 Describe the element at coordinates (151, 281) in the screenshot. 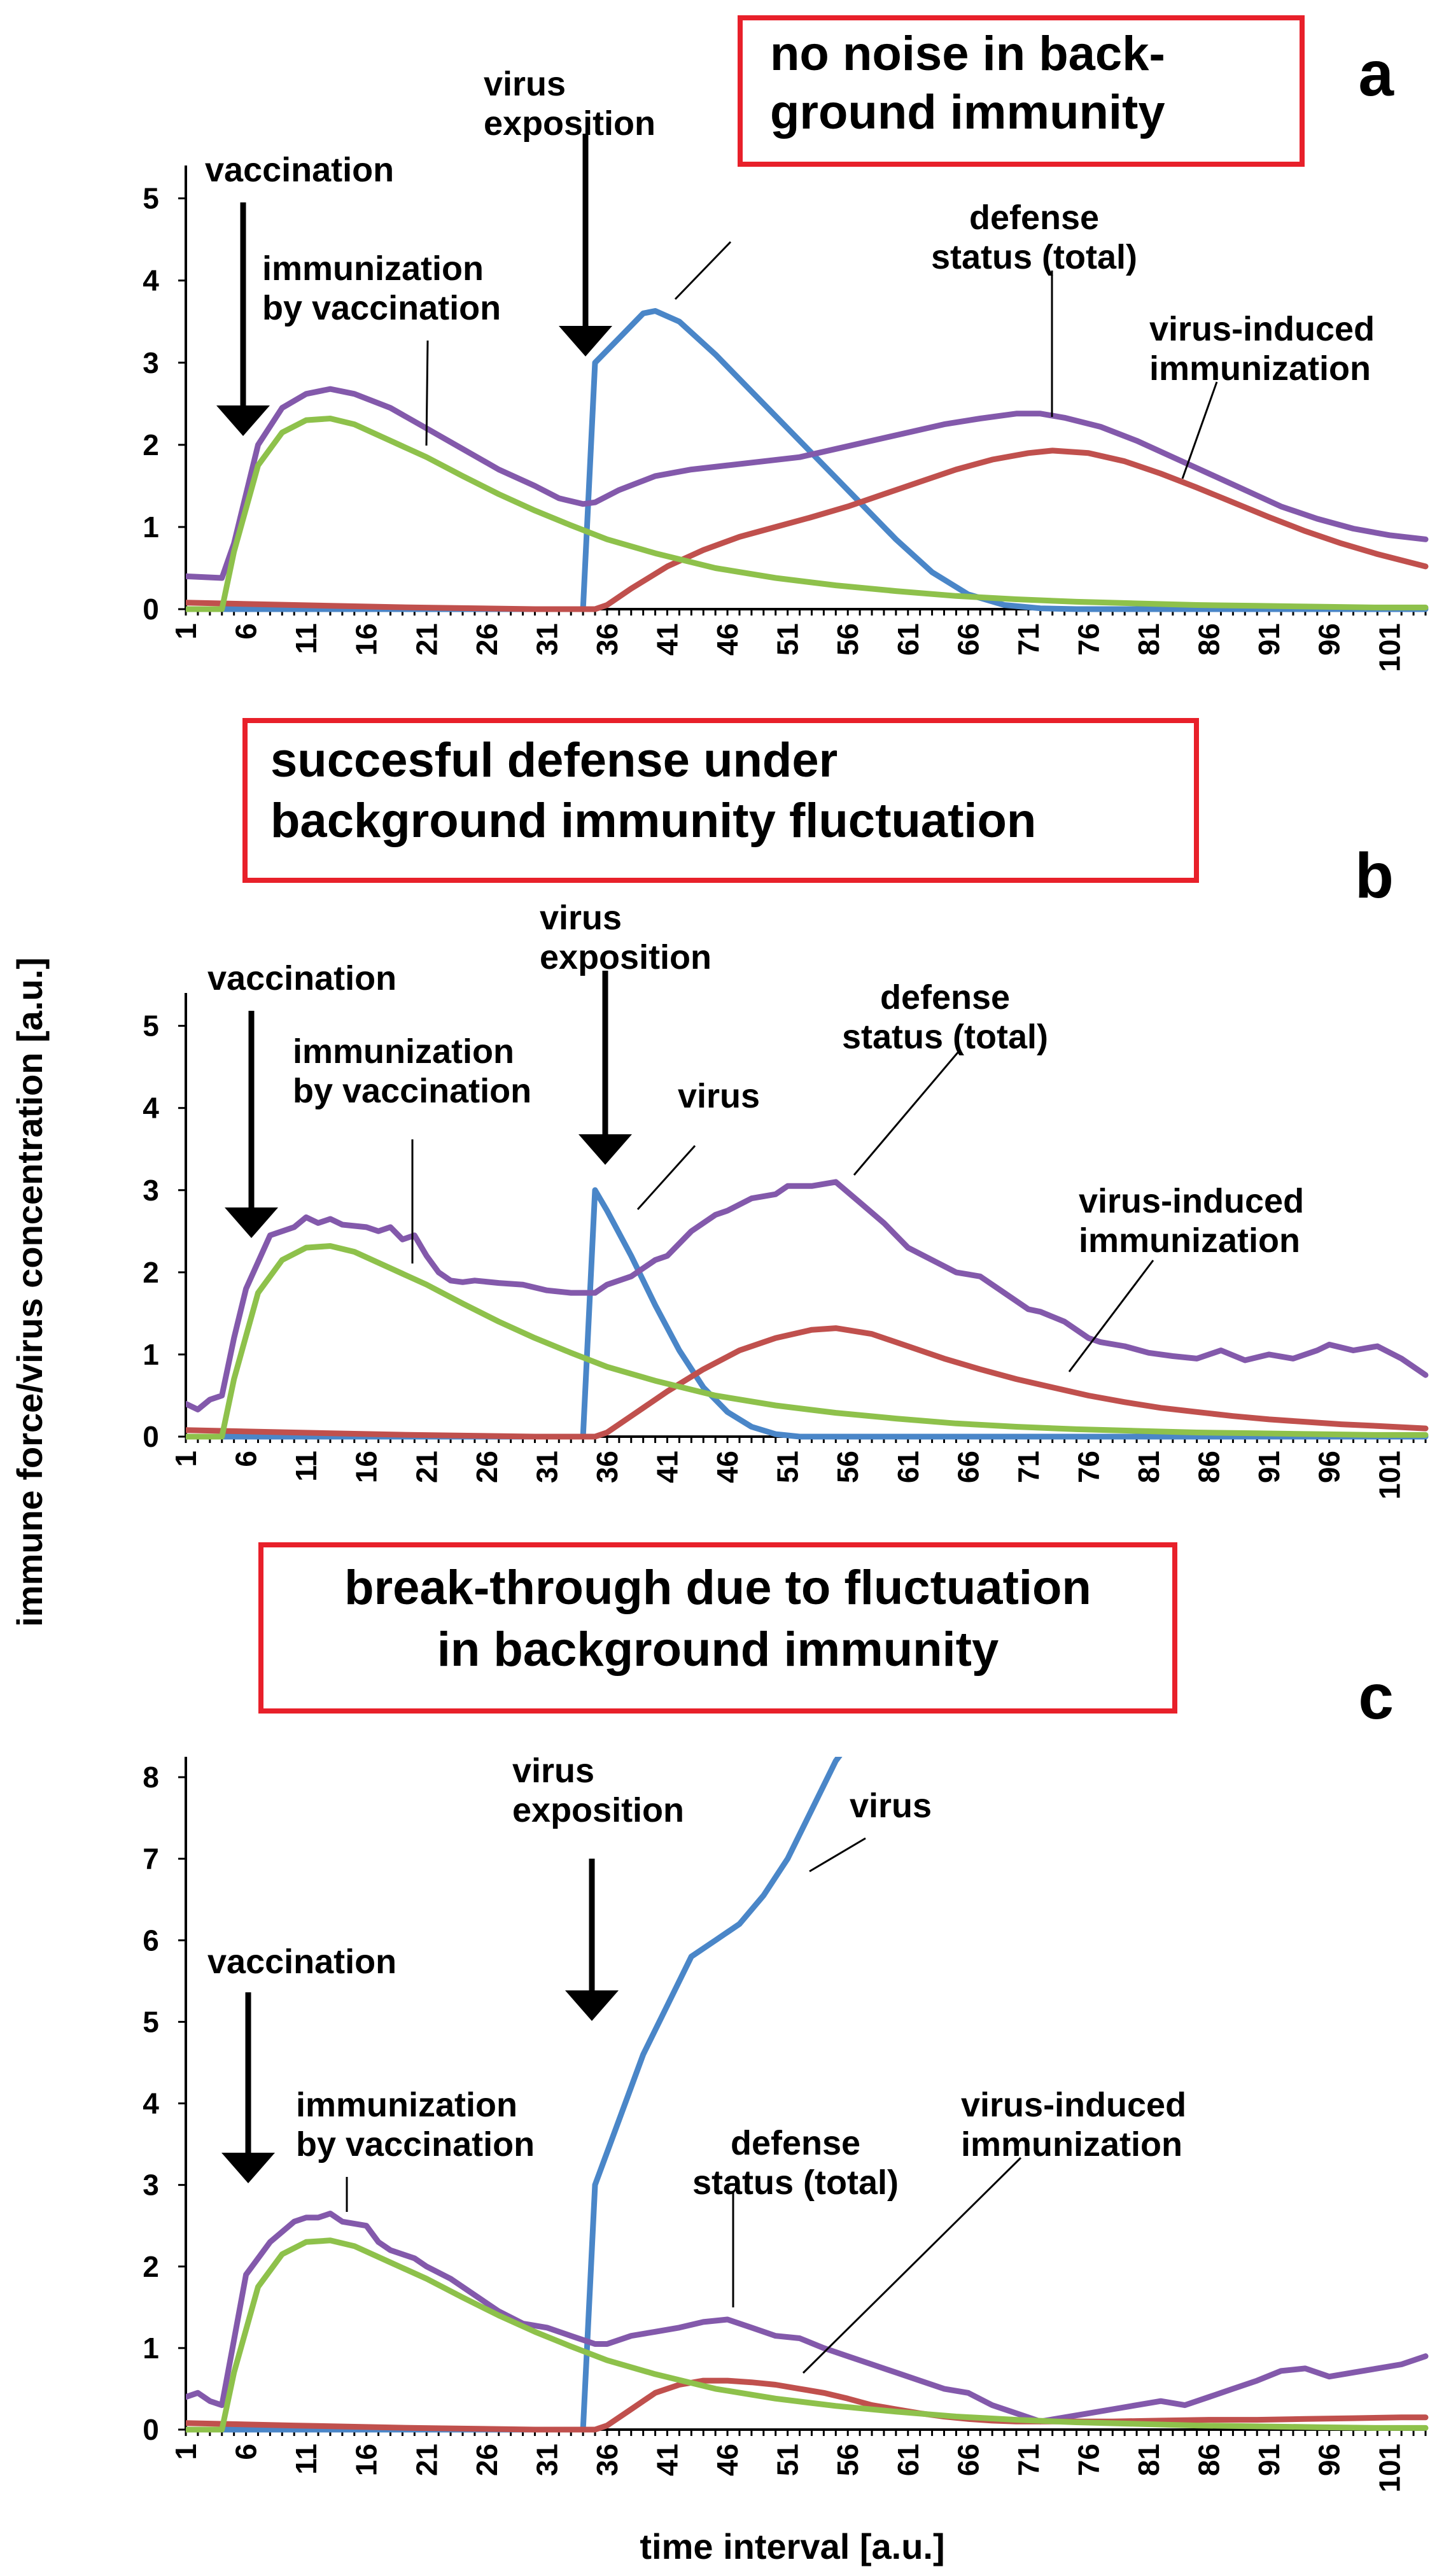

I see `panel-a-y-tick-label: 4` at that location.